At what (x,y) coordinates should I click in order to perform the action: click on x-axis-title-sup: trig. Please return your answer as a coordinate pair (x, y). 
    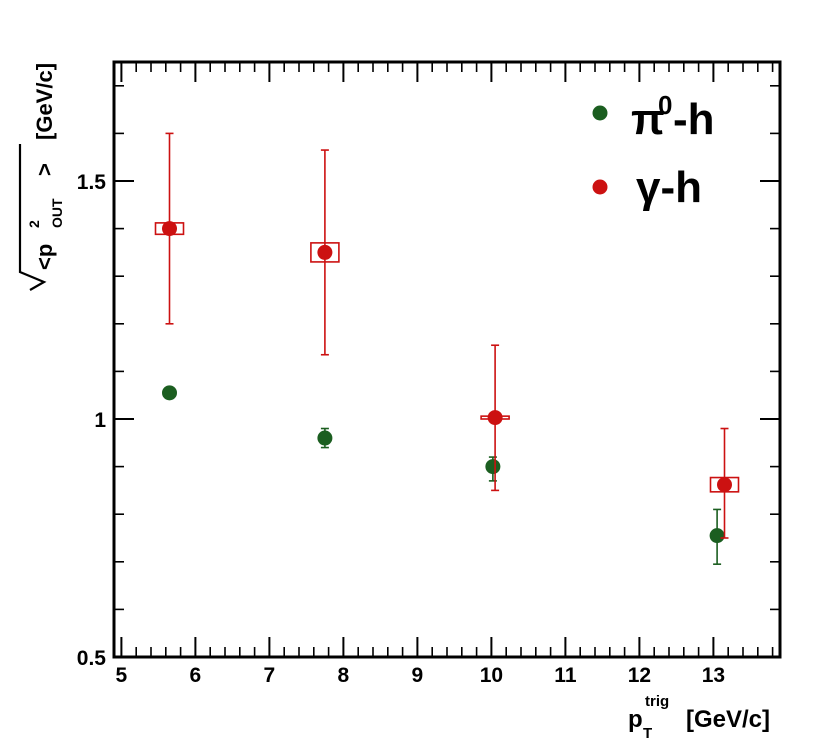
    Looking at the image, I should click on (657, 701).